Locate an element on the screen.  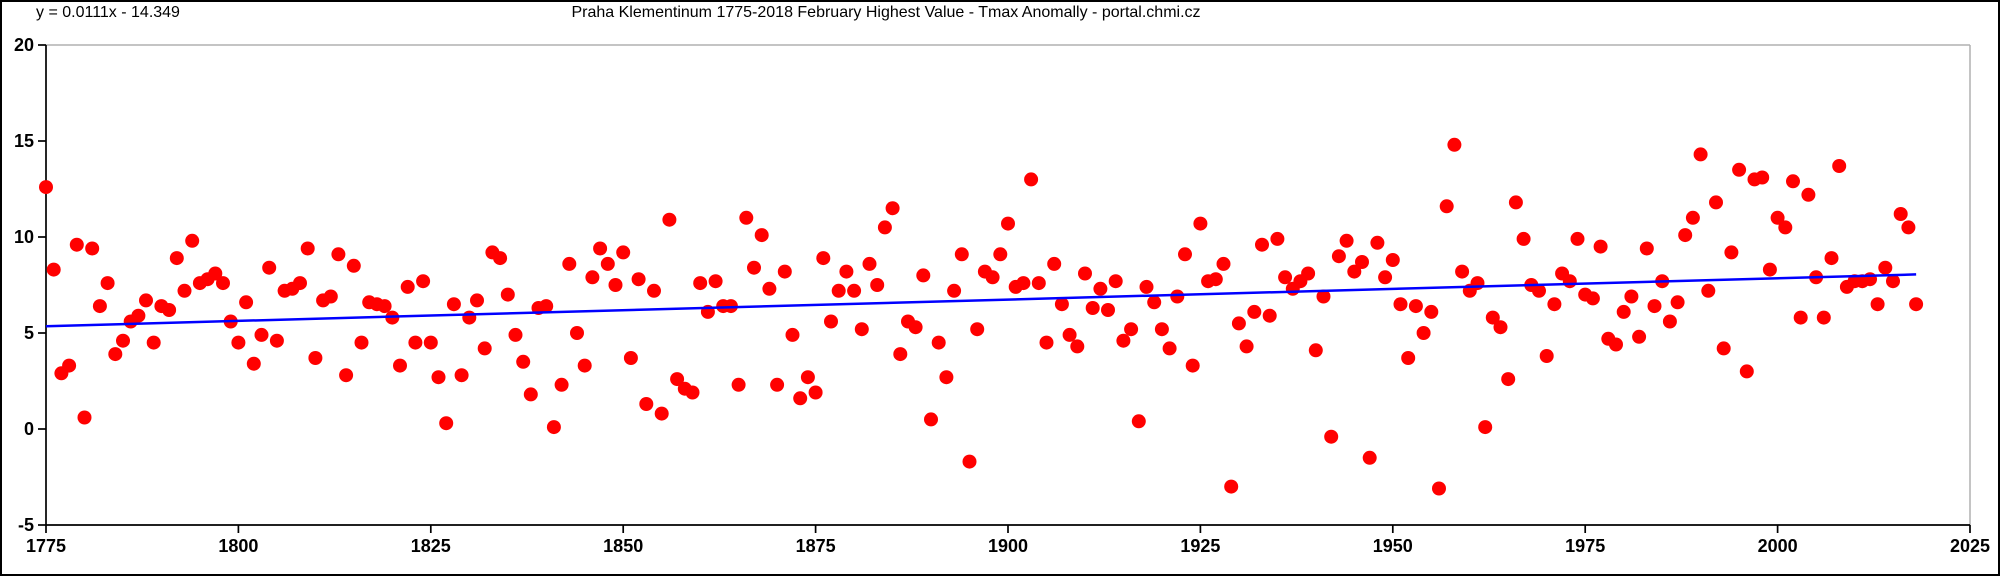
x-tick-label: 2000 is located at coordinates (1778, 546).